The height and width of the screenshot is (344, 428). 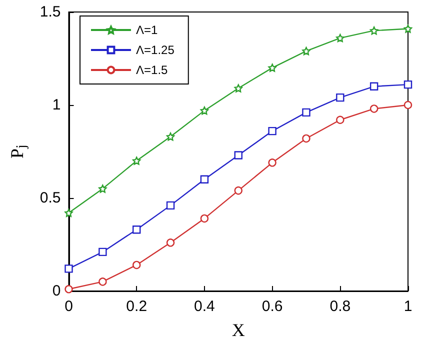 What do you see at coordinates (340, 306) in the screenshot?
I see `x-tick-label: 0.8` at bounding box center [340, 306].